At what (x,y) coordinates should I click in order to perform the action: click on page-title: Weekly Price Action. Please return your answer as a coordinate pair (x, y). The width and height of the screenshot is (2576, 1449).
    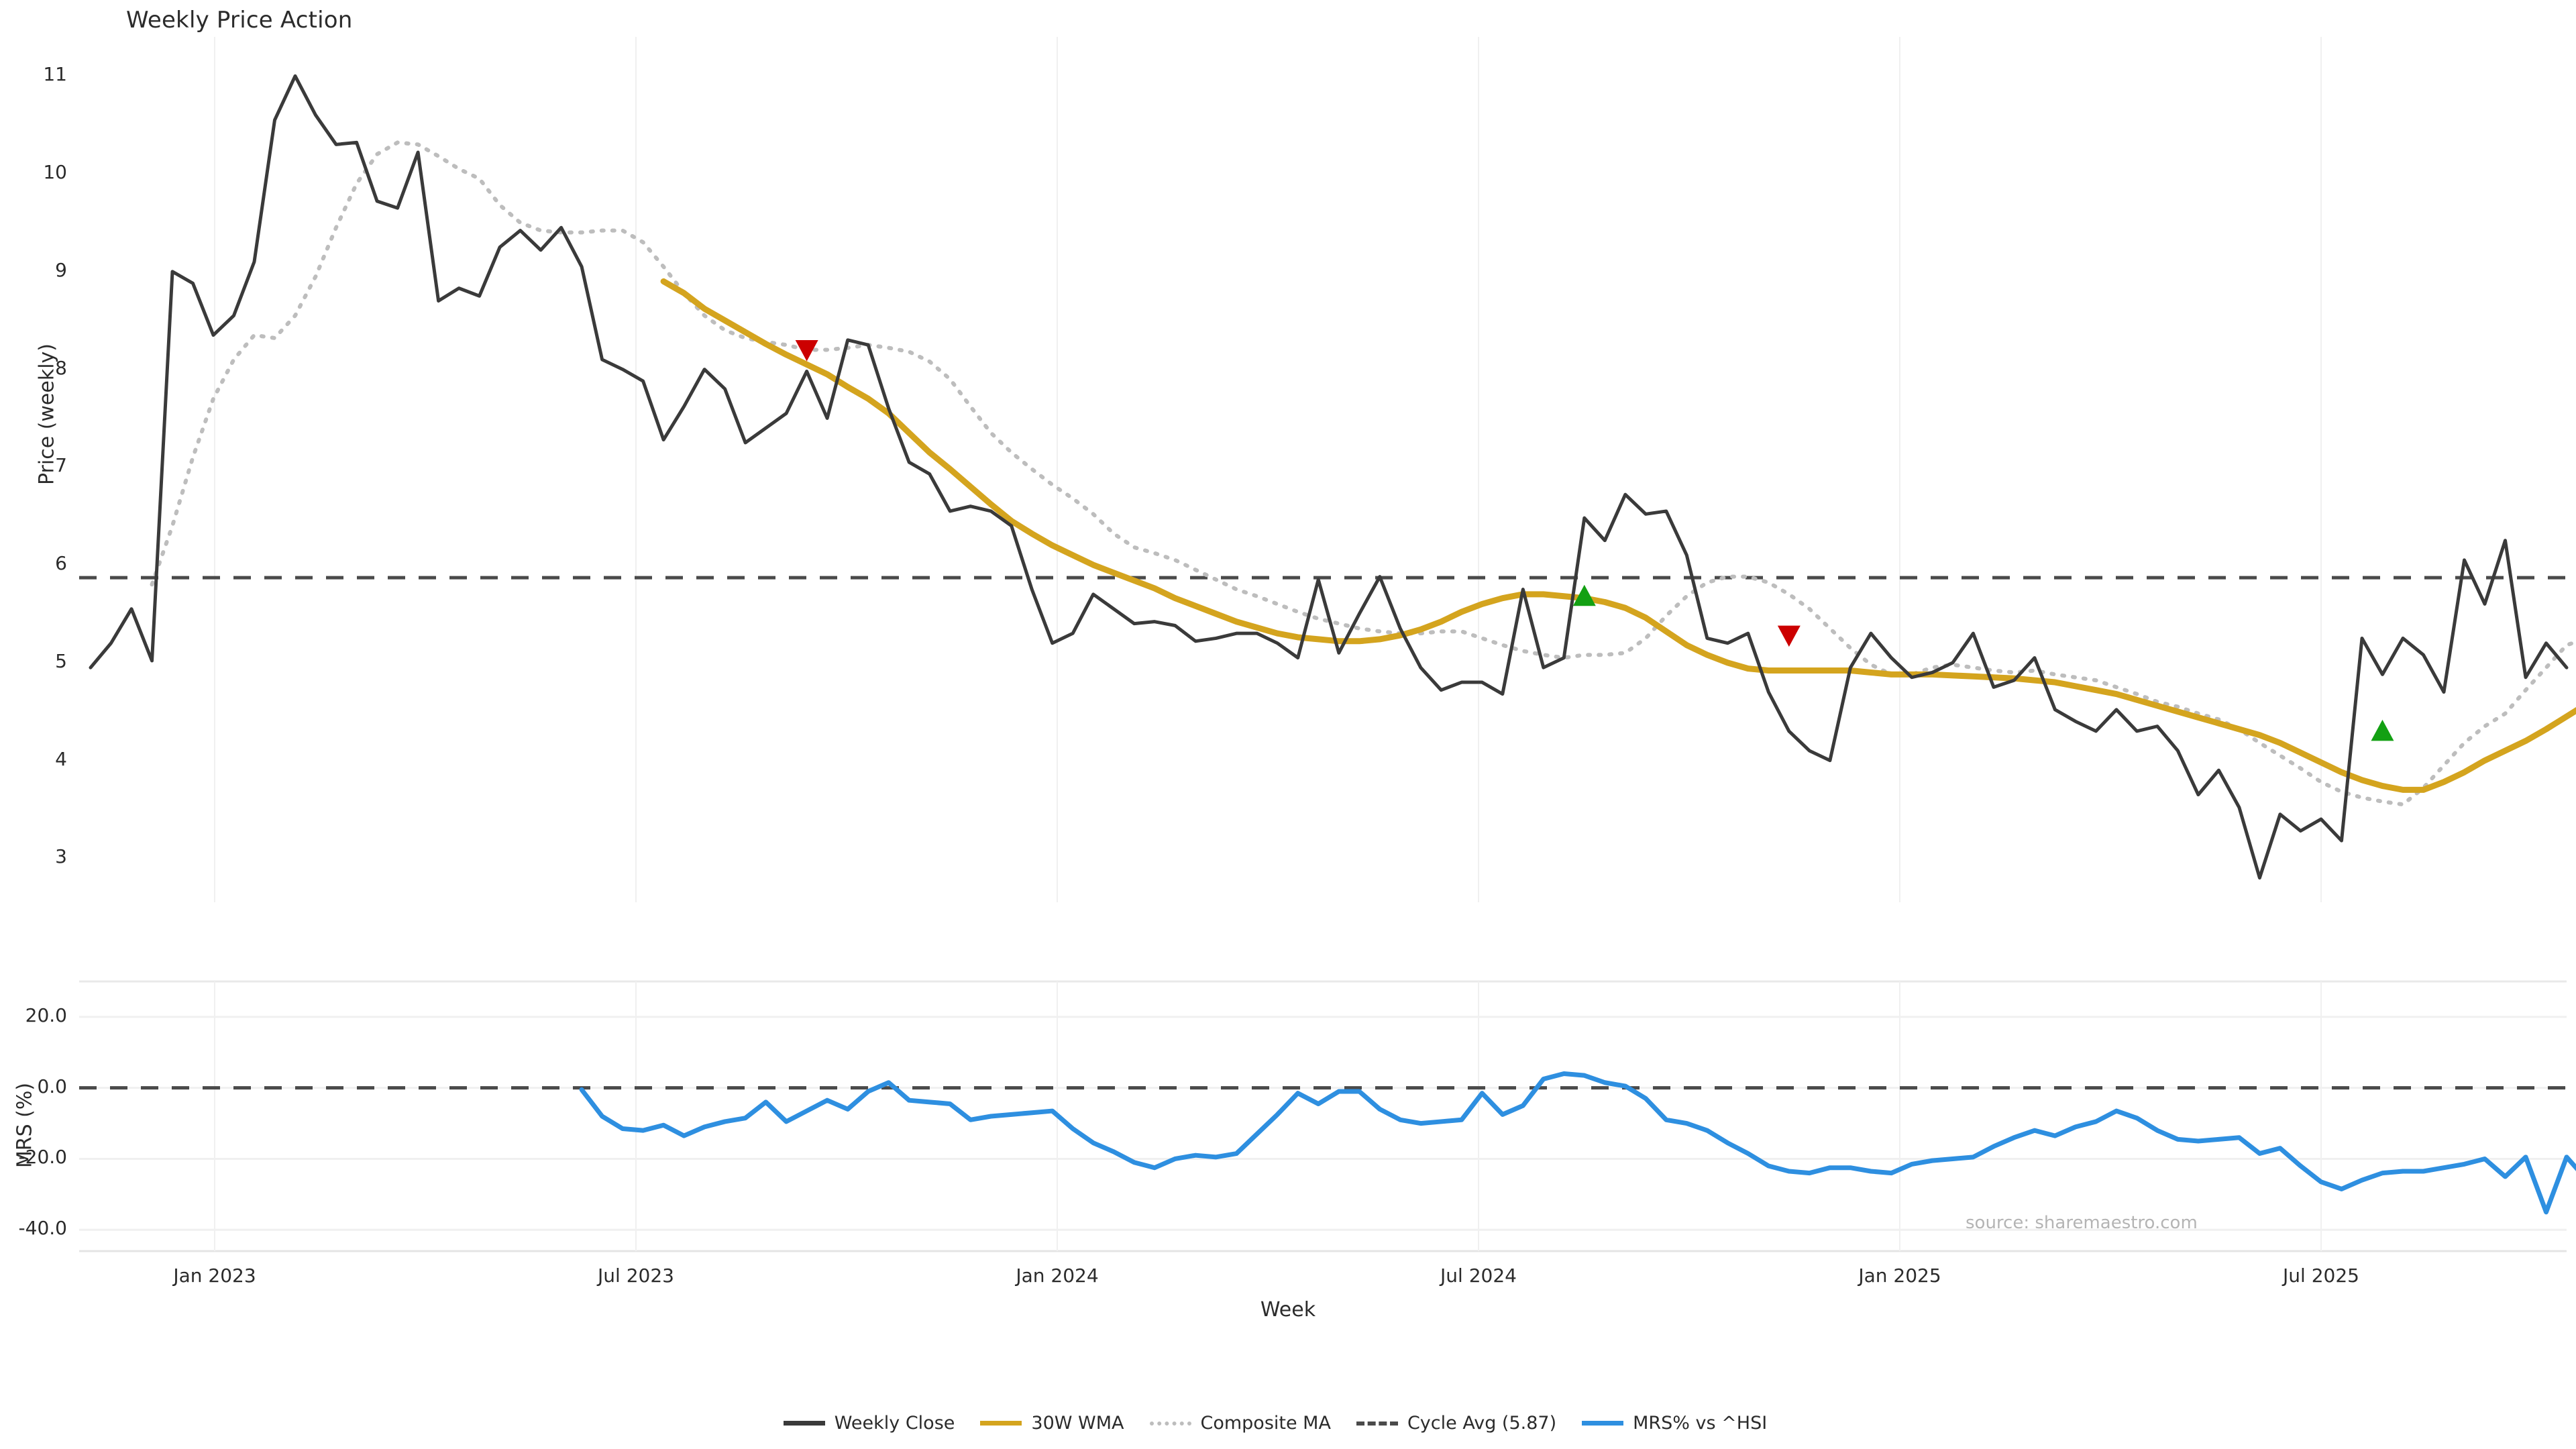
    Looking at the image, I should click on (239, 20).